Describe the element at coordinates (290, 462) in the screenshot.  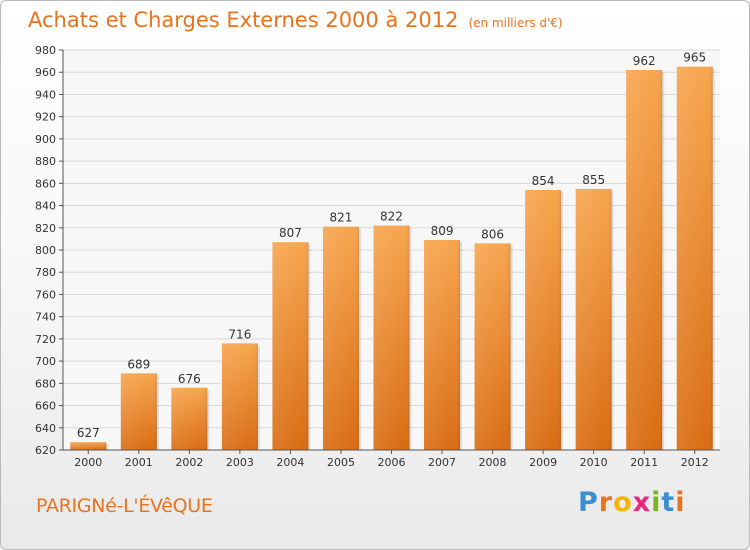
I see `x-tick-label-2004: 2004` at that location.